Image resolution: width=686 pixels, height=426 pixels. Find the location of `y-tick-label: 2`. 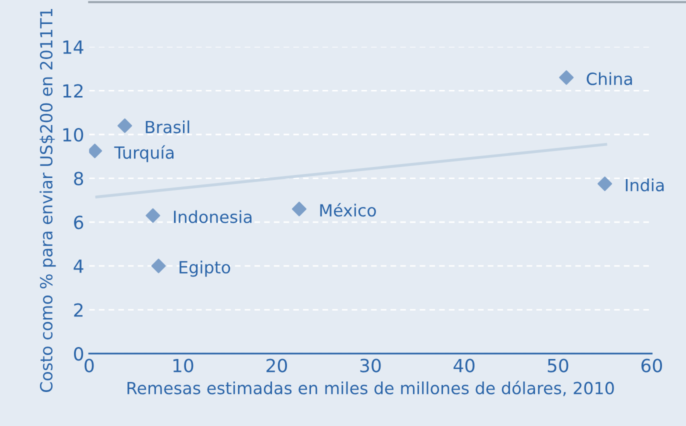

y-tick-label: 2 is located at coordinates (78, 310).